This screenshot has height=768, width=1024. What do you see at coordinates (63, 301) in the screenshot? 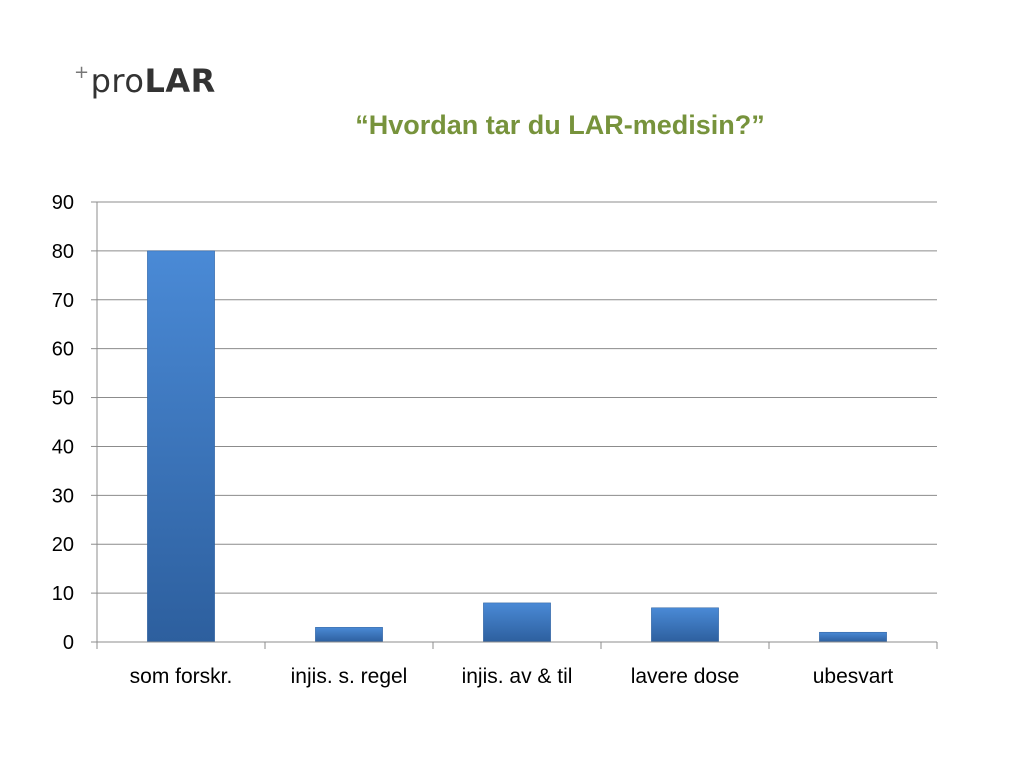
I see `y-tick-label: 70` at bounding box center [63, 301].